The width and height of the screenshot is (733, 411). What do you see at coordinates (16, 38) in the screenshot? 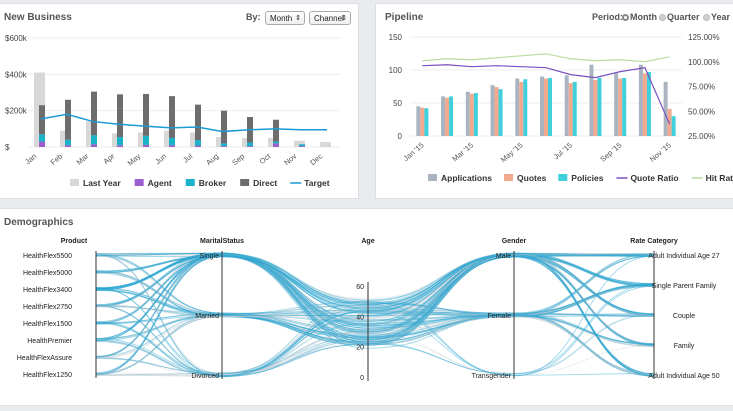
I see `y-tick-label: $600k` at bounding box center [16, 38].